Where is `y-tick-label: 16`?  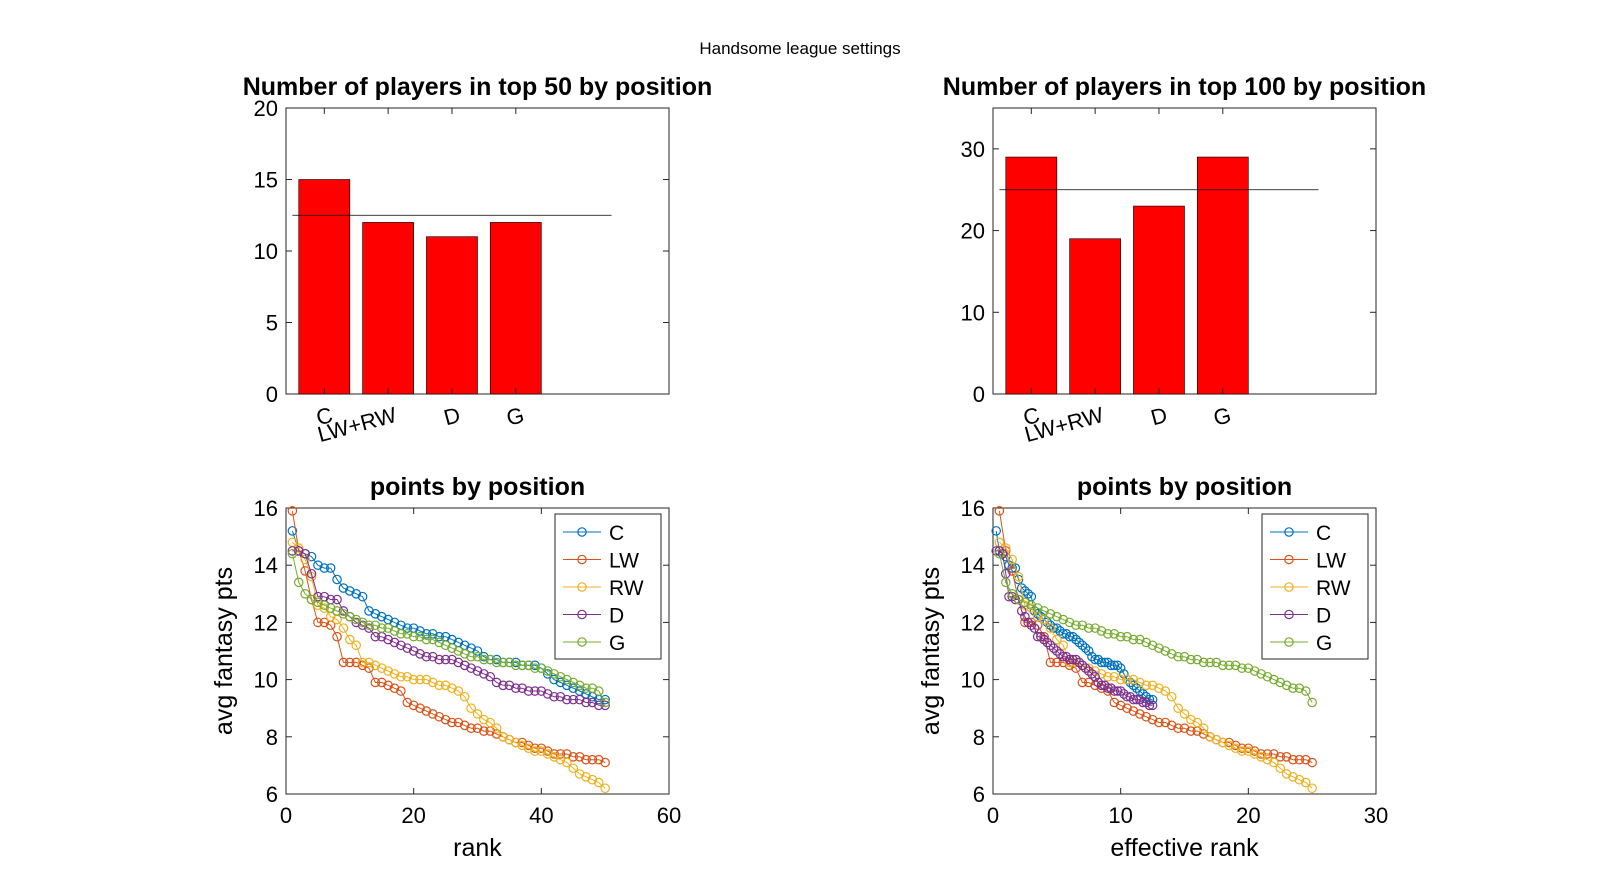
y-tick-label: 16 is located at coordinates (266, 508).